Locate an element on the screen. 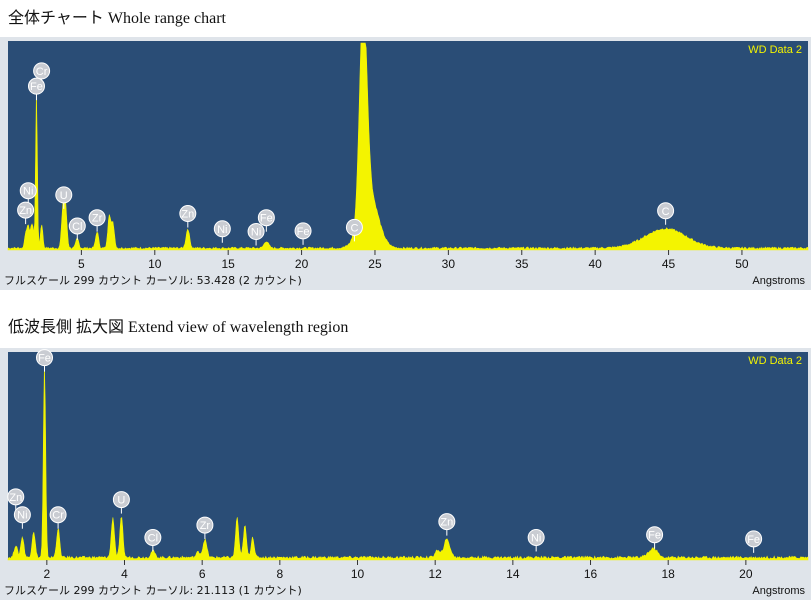 The width and height of the screenshot is (811, 600). x-tick-label: 25 is located at coordinates (375, 264).